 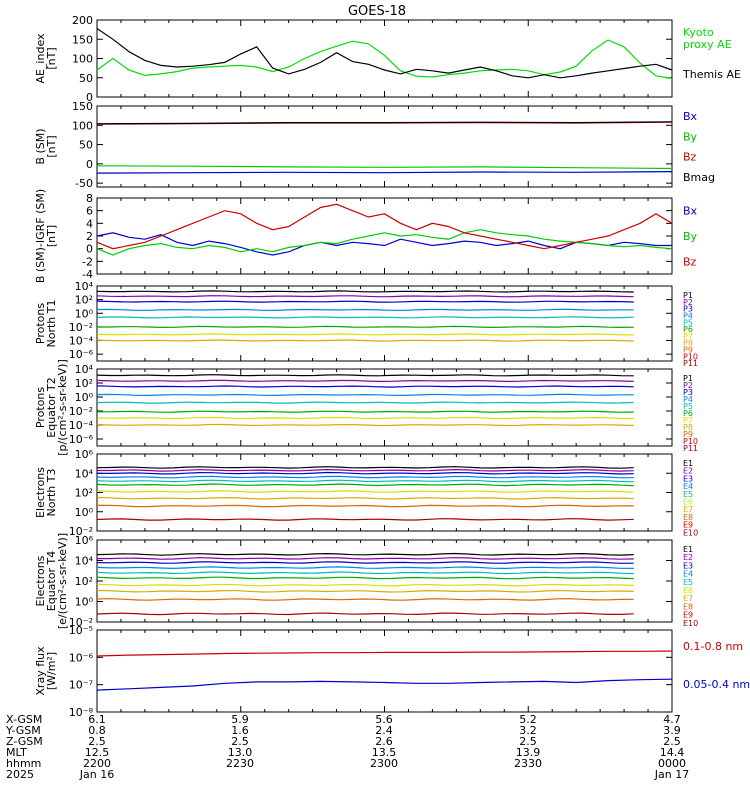 What do you see at coordinates (82, 39) in the screenshot?
I see `y-tick-label: 150` at bounding box center [82, 39].